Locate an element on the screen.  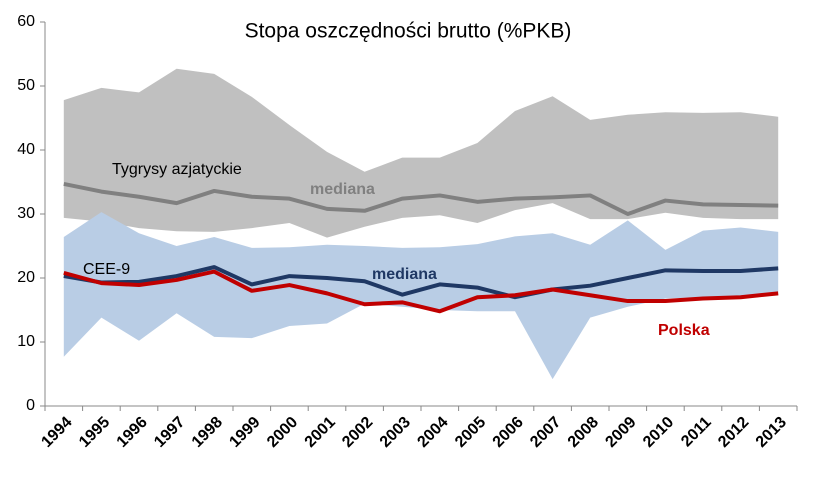
x-tick-label: 2002 is located at coordinates (357, 432).